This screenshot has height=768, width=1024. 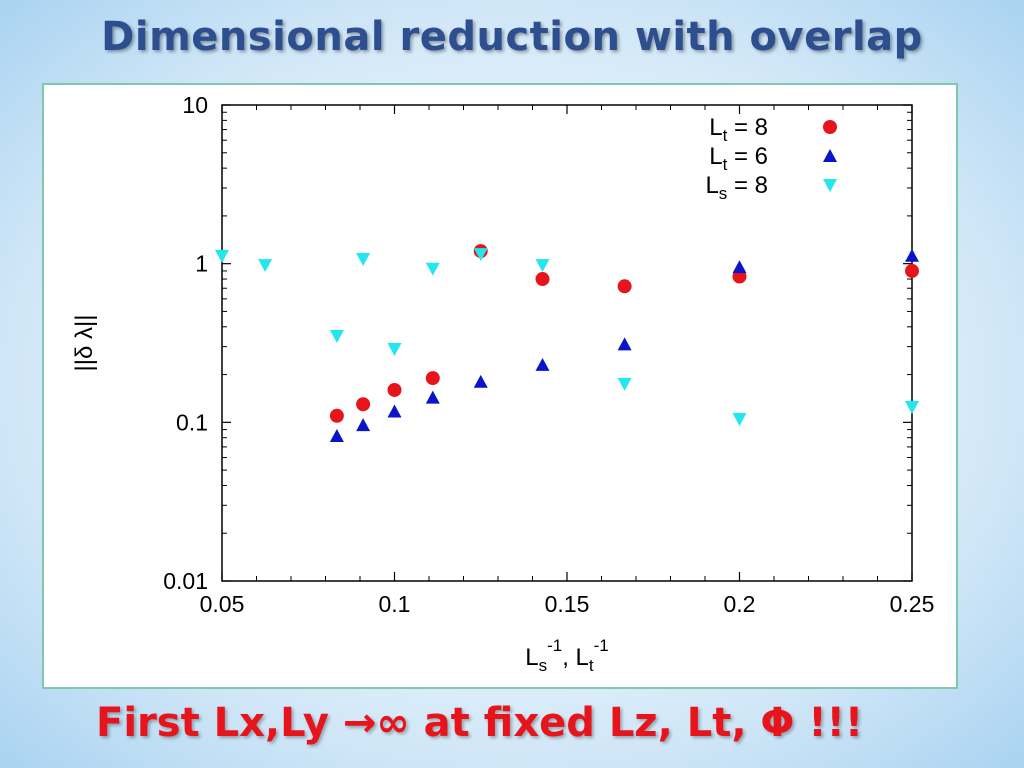 What do you see at coordinates (84, 343) in the screenshot?
I see `y-axis-label: ||δ λ||` at bounding box center [84, 343].